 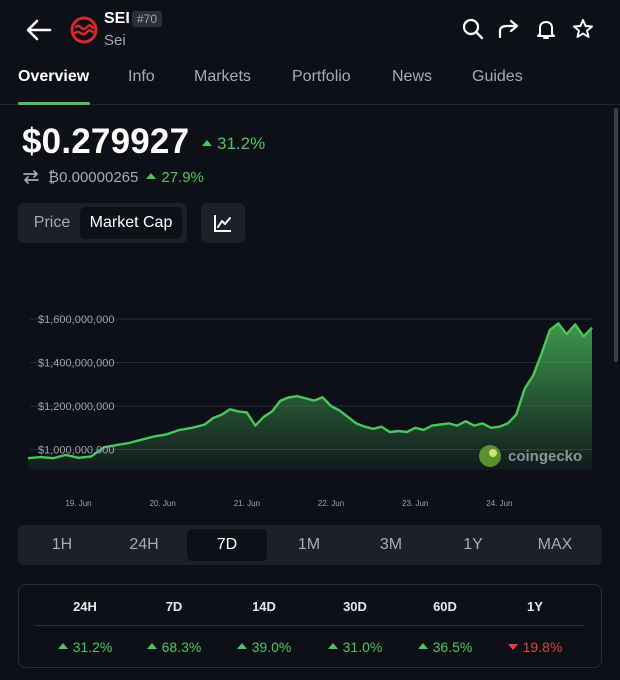 I want to click on range-1h: 1H, so click(x=62, y=544).